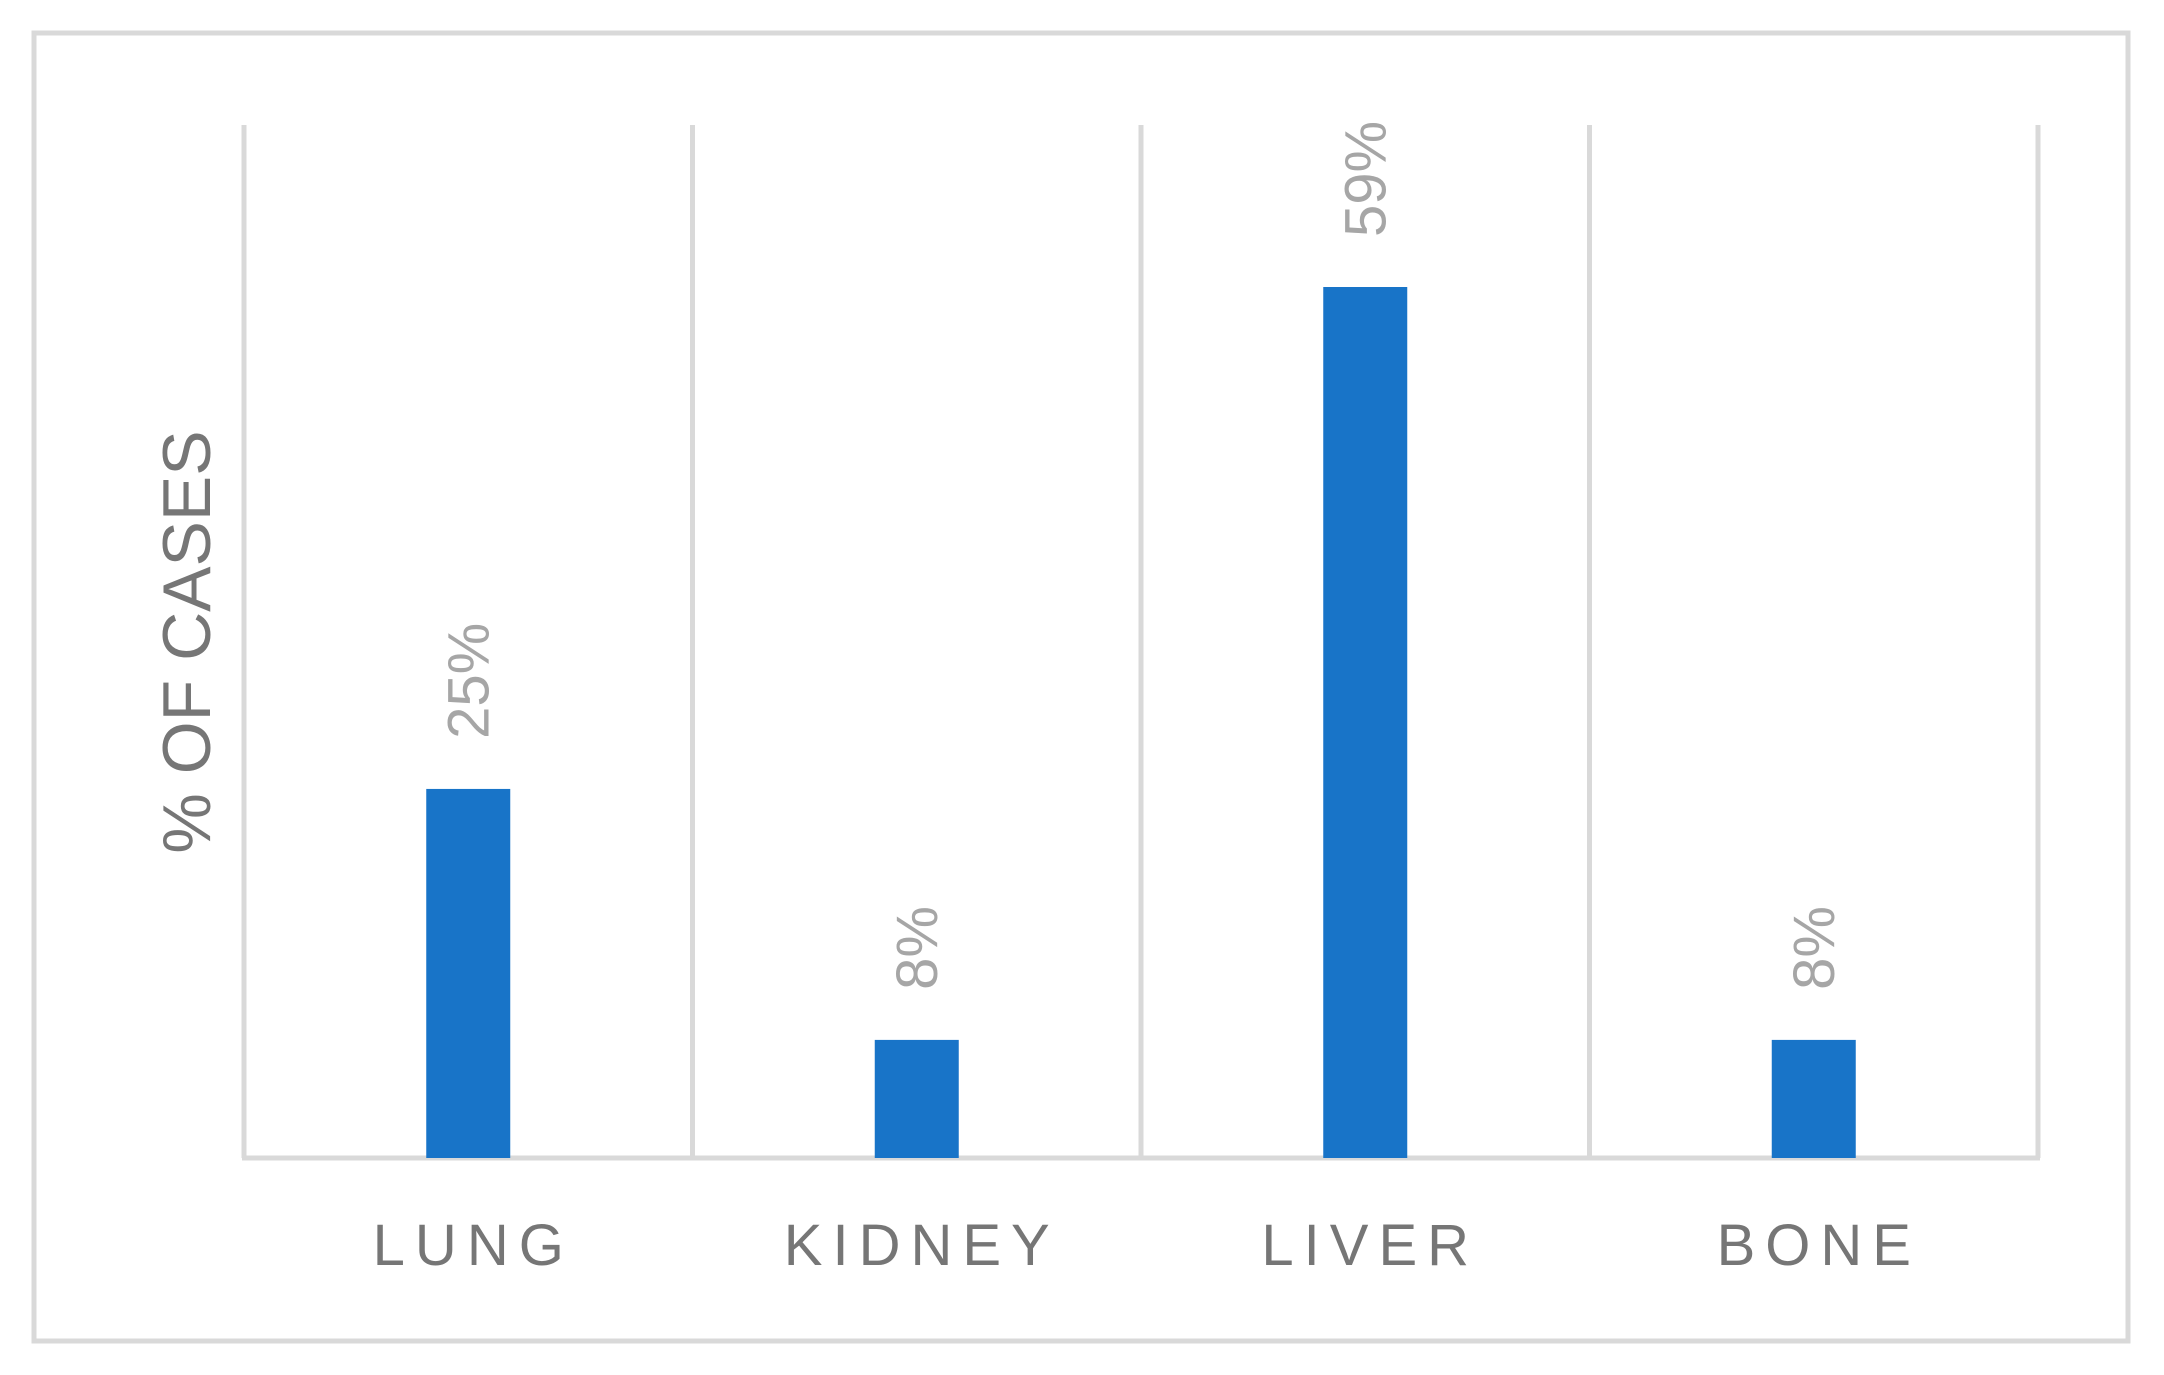 This screenshot has height=1375, width=2164. What do you see at coordinates (468, 973) in the screenshot?
I see `bar-lung` at bounding box center [468, 973].